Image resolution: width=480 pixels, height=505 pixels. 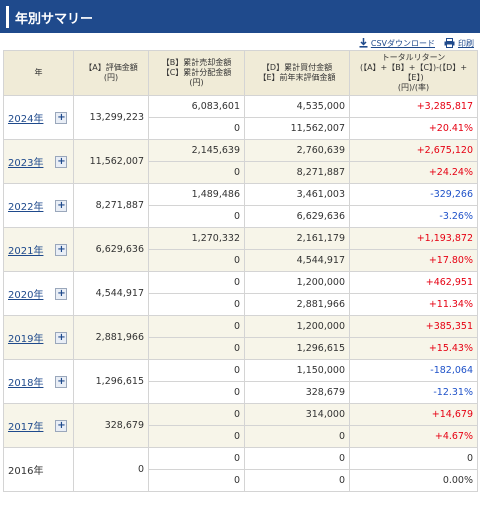 I want to click on year-link: 2020年, so click(x=26, y=295).